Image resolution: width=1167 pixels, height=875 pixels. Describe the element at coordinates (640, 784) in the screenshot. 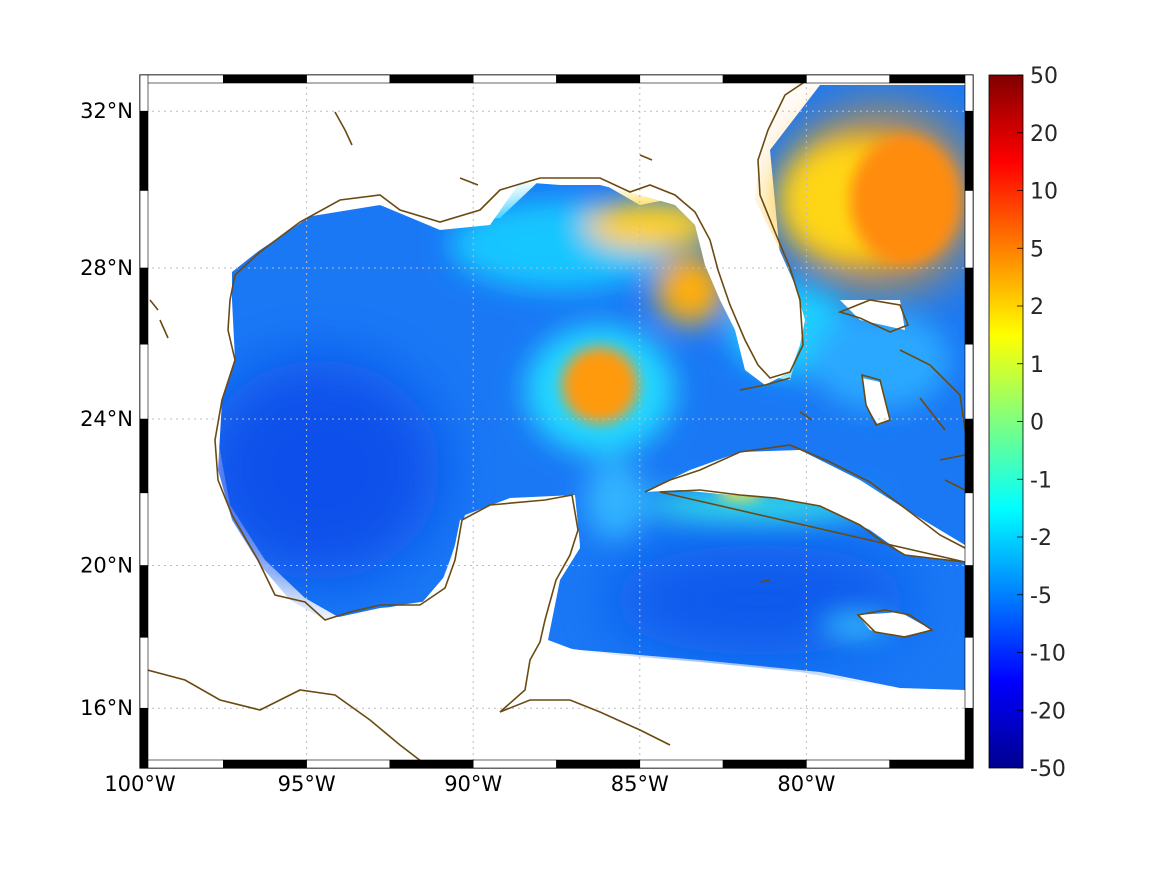

I see `lon-tick-label: 85°W` at that location.